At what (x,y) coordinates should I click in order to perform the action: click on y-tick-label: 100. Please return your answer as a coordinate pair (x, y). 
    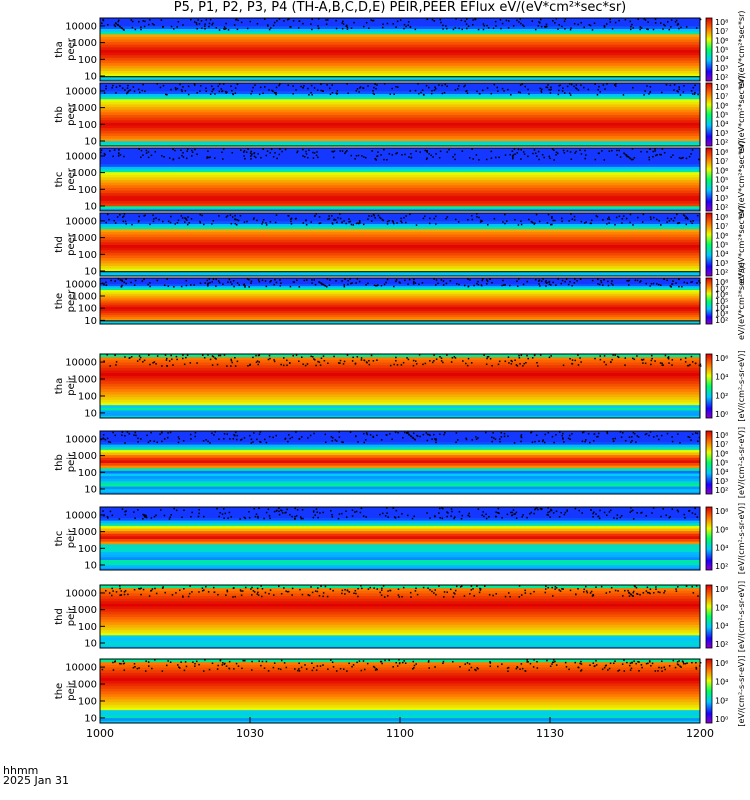
    Looking at the image, I should click on (87, 309).